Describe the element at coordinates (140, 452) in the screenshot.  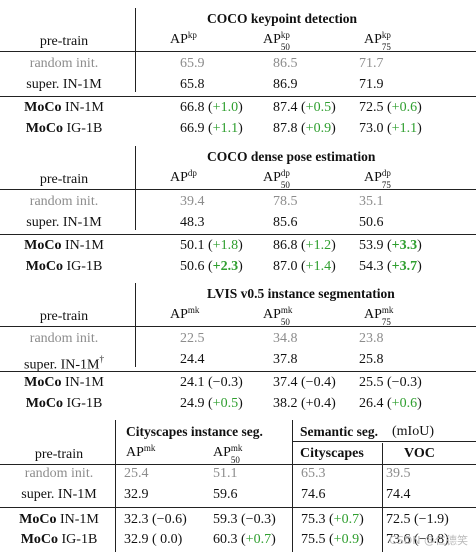
I see `metric-base: AP mk` at that location.